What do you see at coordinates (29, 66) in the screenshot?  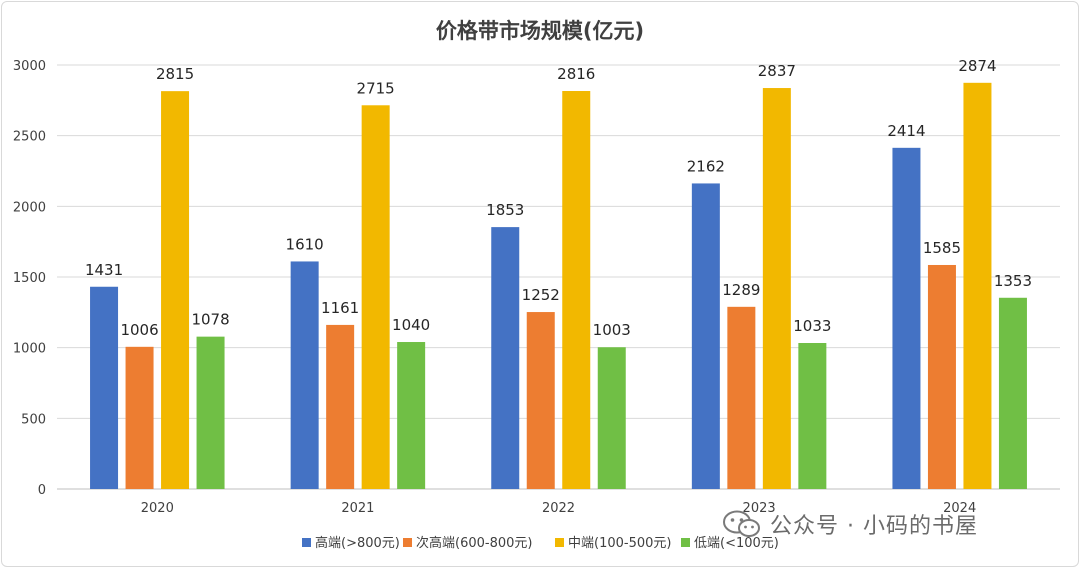 I see `y-tick-label: 3000` at bounding box center [29, 66].